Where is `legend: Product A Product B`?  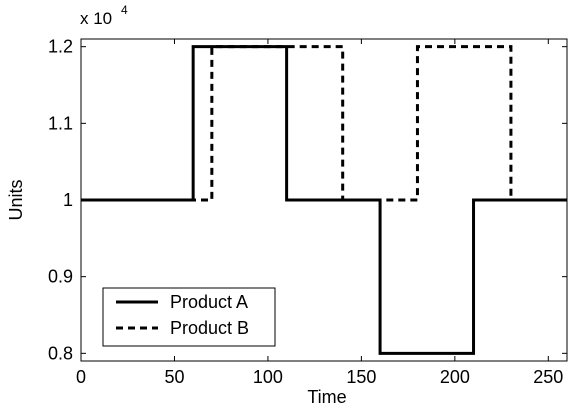
legend: Product A Product B is located at coordinates (189, 317).